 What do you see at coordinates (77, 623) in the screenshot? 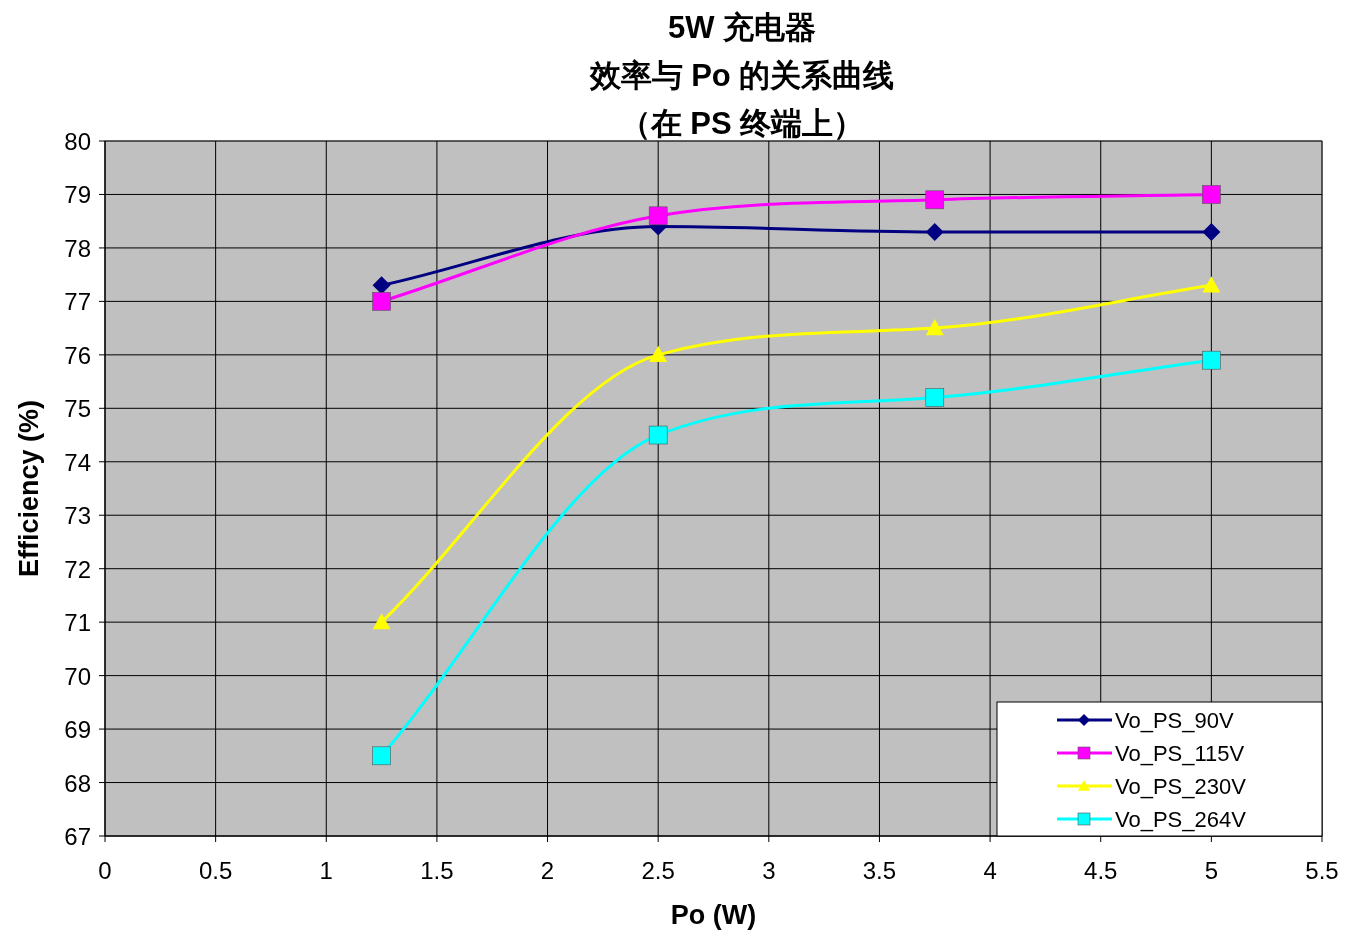
I see `y-tick-label: 71` at bounding box center [77, 623].